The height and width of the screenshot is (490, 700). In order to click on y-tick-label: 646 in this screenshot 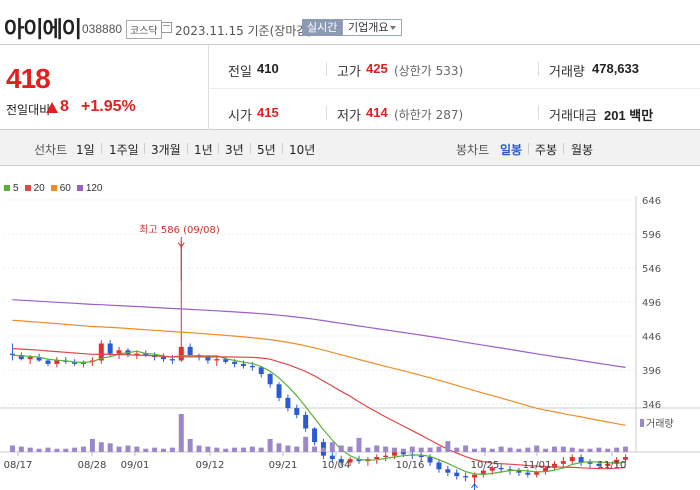, I will do `click(651, 201)`.